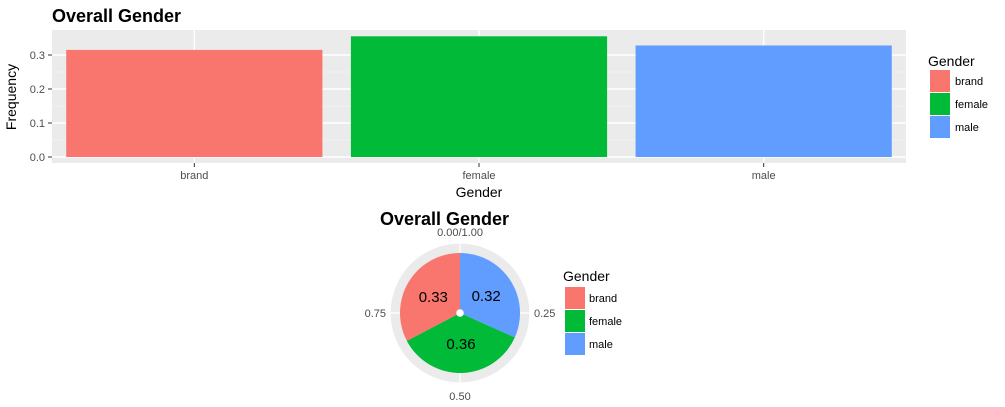 This screenshot has width=1005, height=407. Describe the element at coordinates (37, 158) in the screenshot. I see `bar-y-tick-label: 0.0` at that location.